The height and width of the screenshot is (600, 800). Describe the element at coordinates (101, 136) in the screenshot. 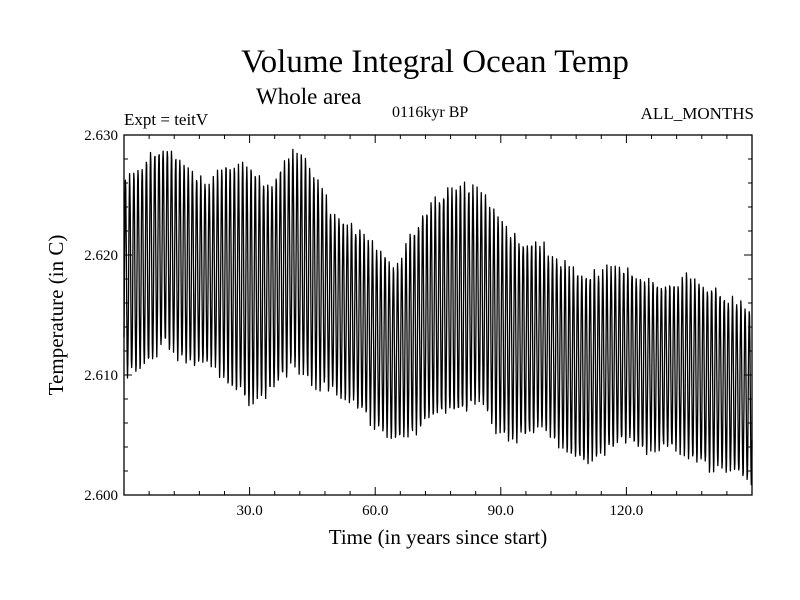

I see `y-tick-label: 2.630` at that location.